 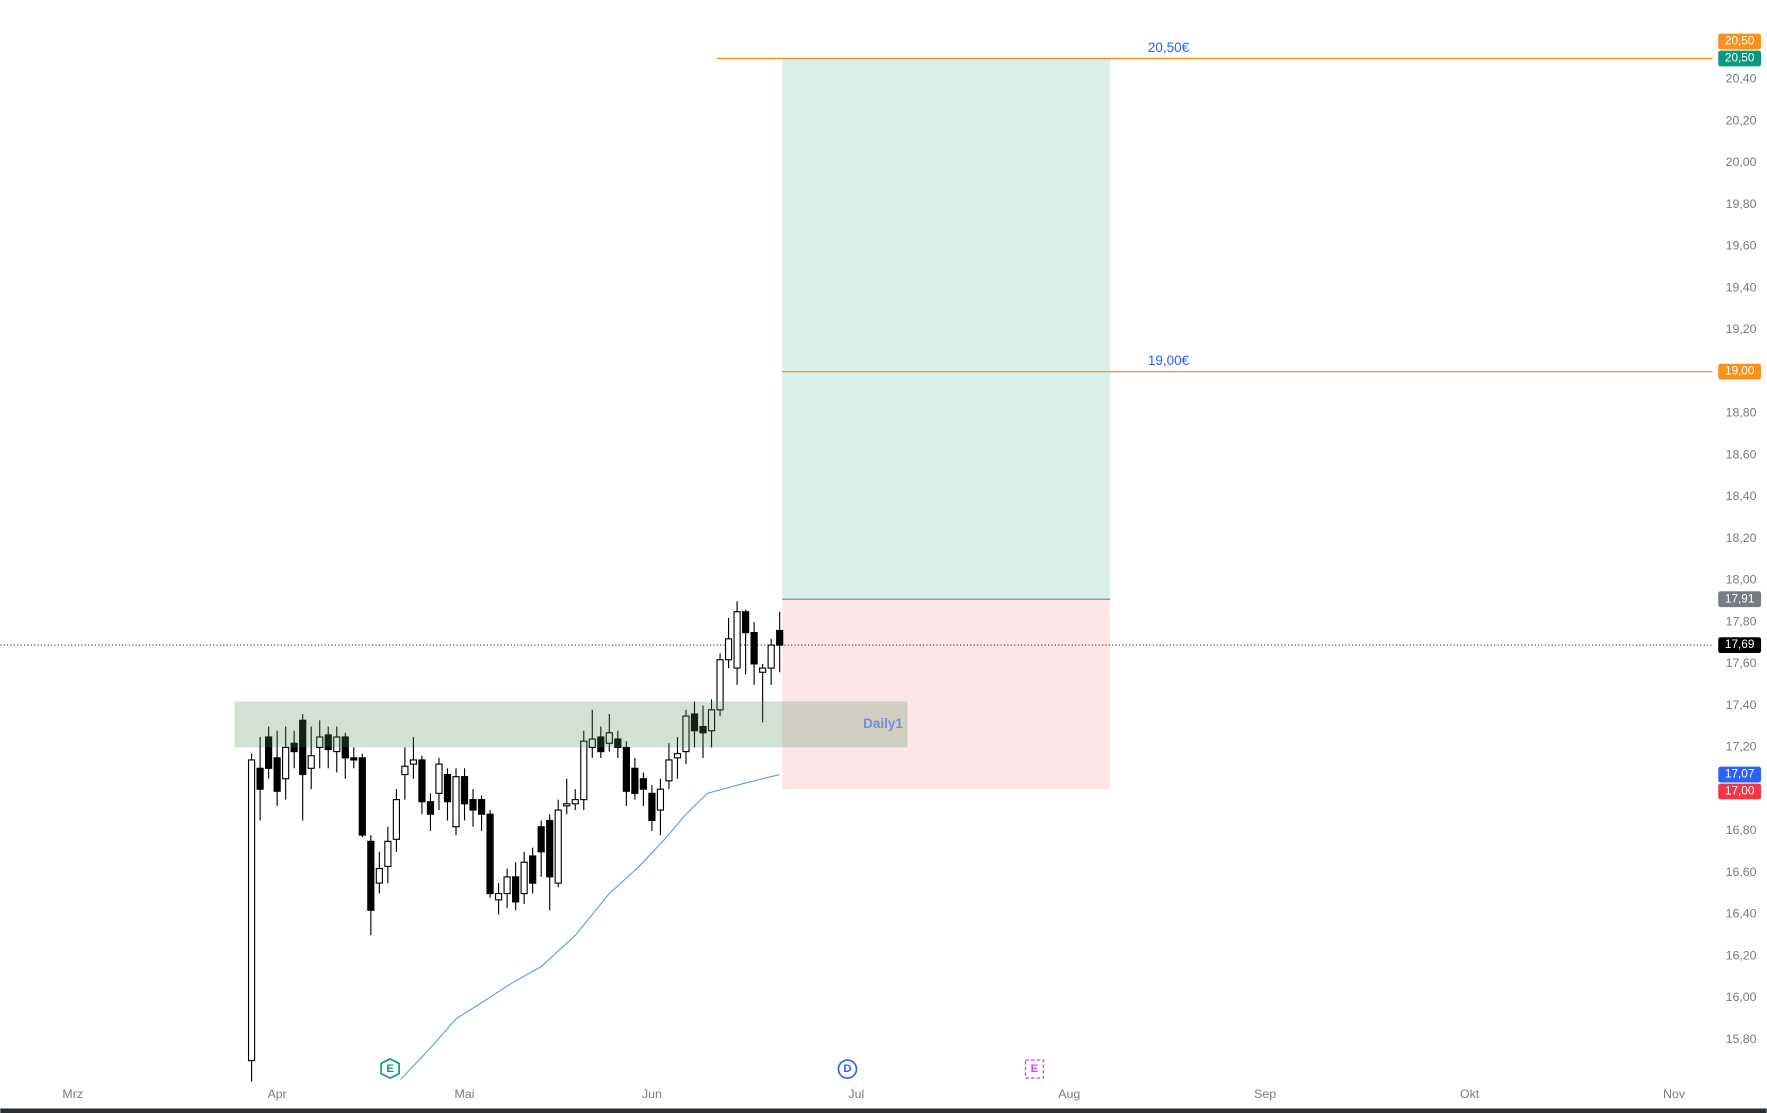 What do you see at coordinates (1169, 47) in the screenshot?
I see `horizontal-line-label: 20,50€` at bounding box center [1169, 47].